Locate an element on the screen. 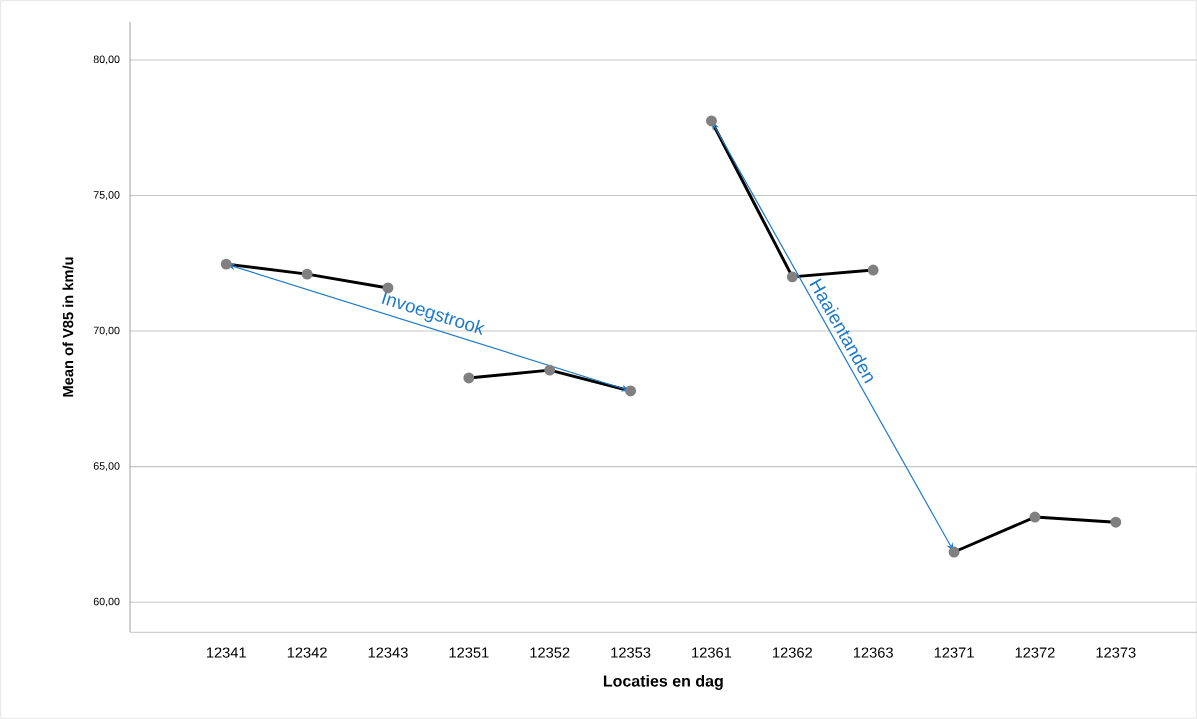 This screenshot has height=719, width=1197. y-tick-label: 65,00 is located at coordinates (106, 467).